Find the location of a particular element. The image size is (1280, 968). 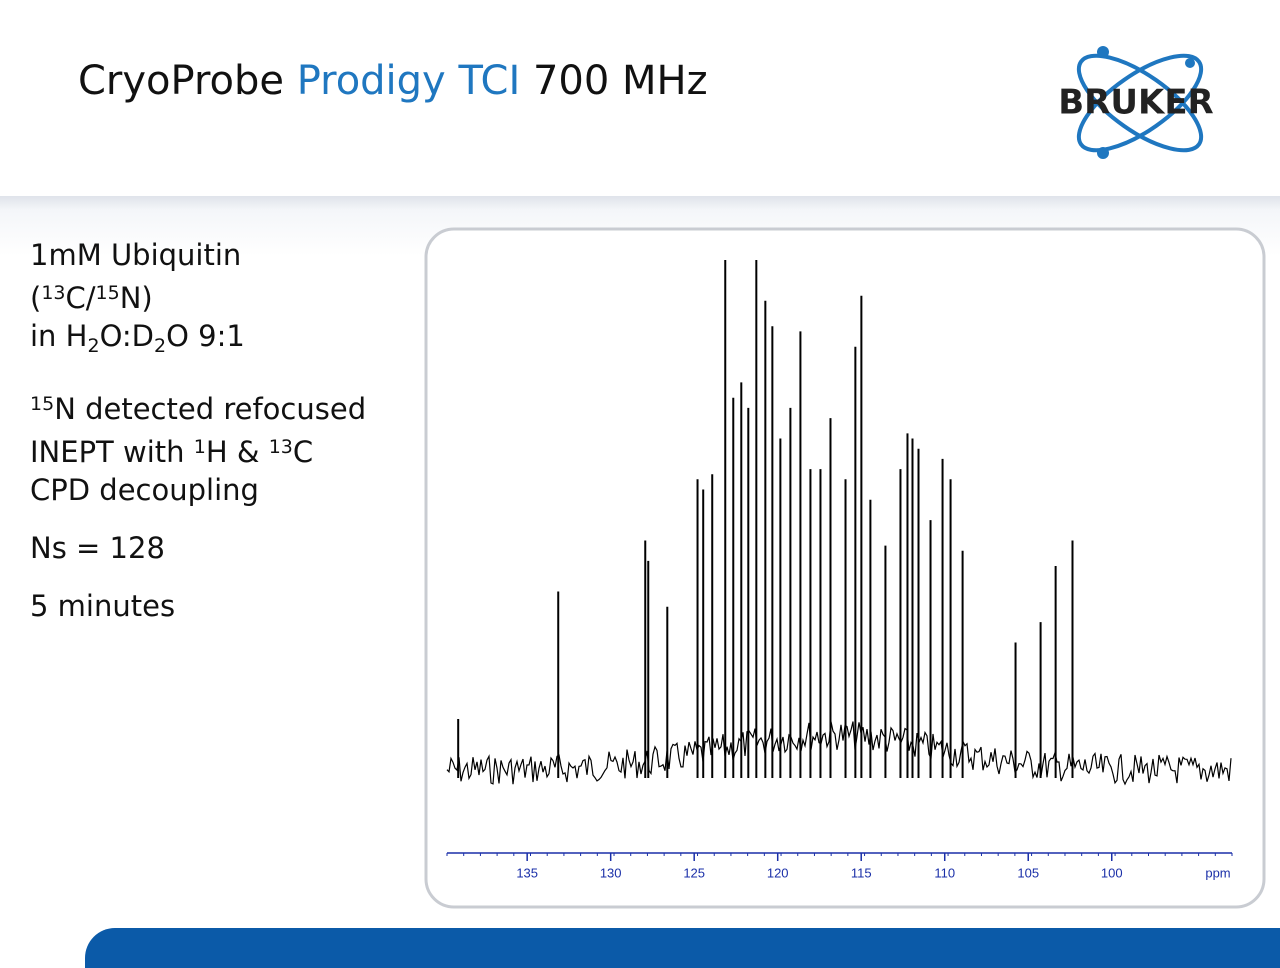

logo-text: BRUKER is located at coordinates (1135, 103).